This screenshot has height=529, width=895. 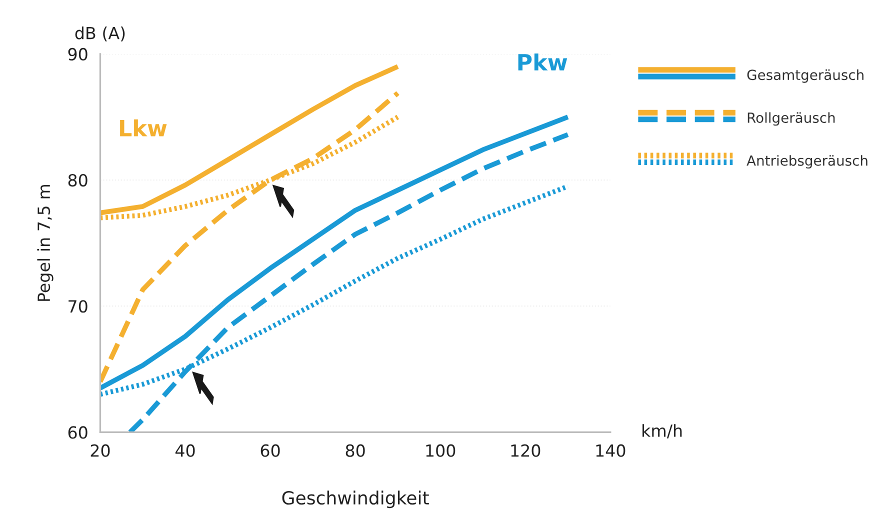 I want to click on y-tick-label: 80, so click(x=78, y=180).